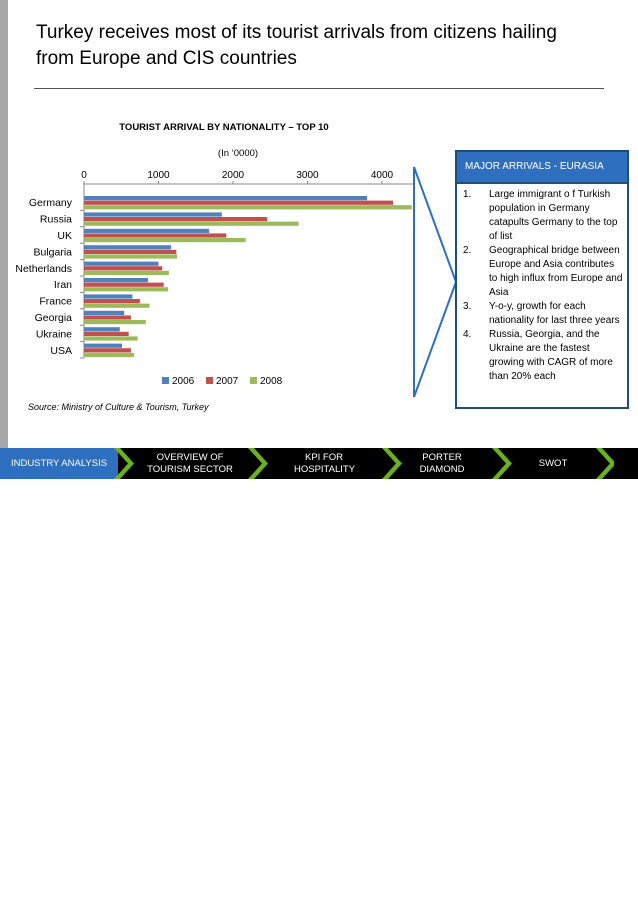  What do you see at coordinates (63, 285) in the screenshot?
I see `y-category-label: Iran` at bounding box center [63, 285].